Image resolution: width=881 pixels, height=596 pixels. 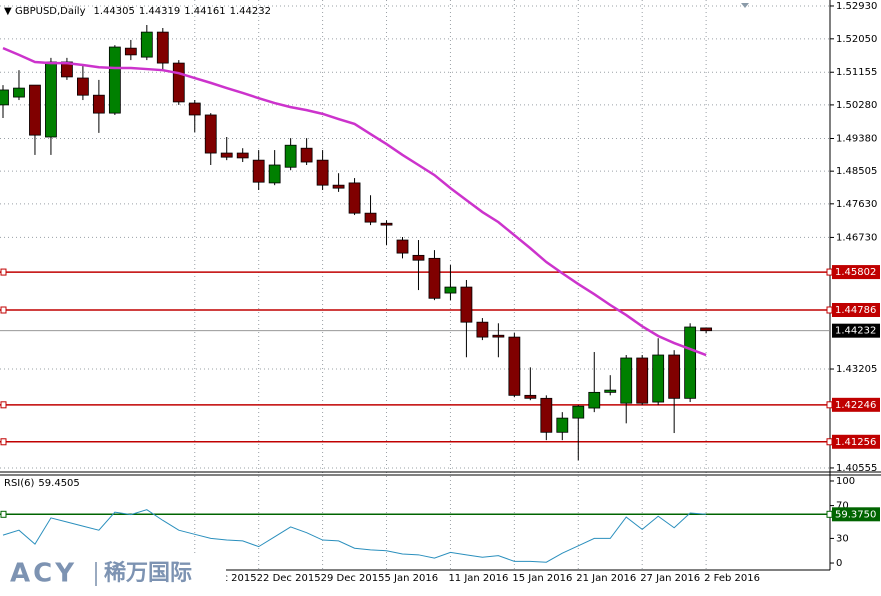 I want to click on y-tick-label: 1.52930, so click(x=856, y=6).